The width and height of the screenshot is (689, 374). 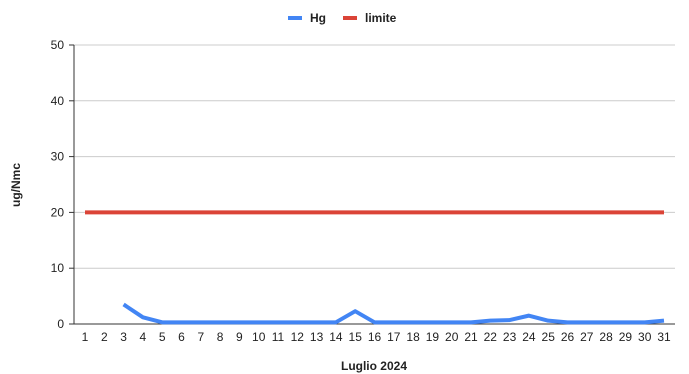 I want to click on legend: Hg limite, so click(x=342, y=18).